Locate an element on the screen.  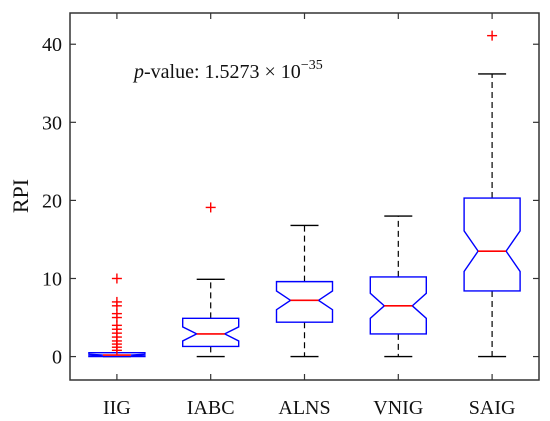
p-value-prefix: p is located at coordinates (138, 72).